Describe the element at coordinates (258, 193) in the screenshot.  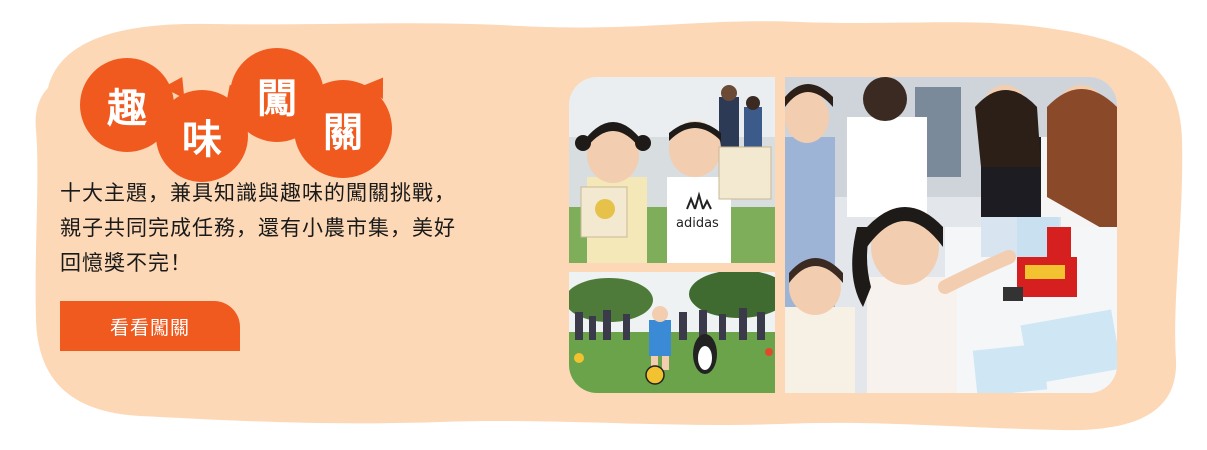
I see `description-line: 十大主題，兼具知識與趣味的闖關挑戰，` at that location.